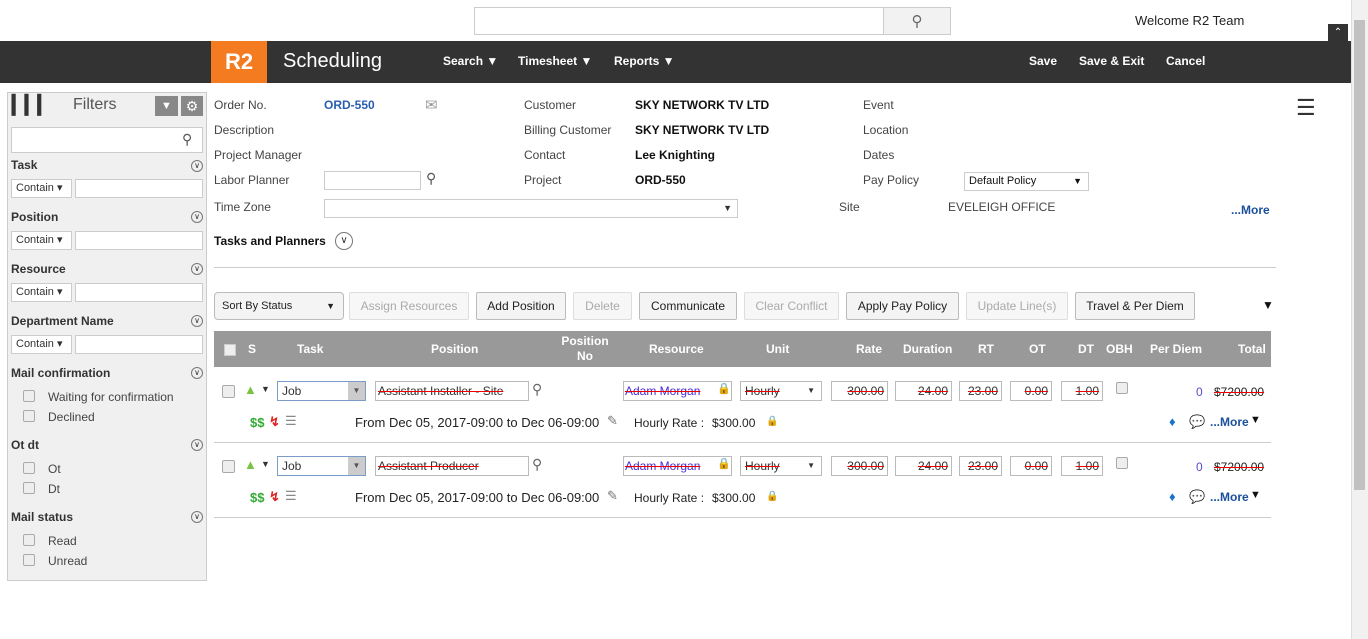  What do you see at coordinates (917, 21) in the screenshot?
I see `global-search-button: ⚲` at bounding box center [917, 21].